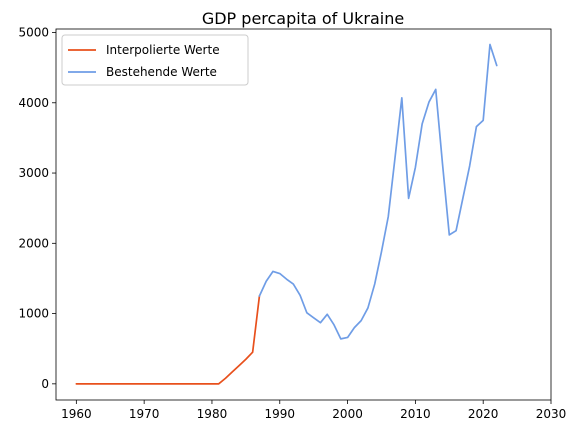 Image resolution: width=578 pixels, height=439 pixels. Describe the element at coordinates (168, 340) in the screenshot. I see `series-line-interpolated` at that location.